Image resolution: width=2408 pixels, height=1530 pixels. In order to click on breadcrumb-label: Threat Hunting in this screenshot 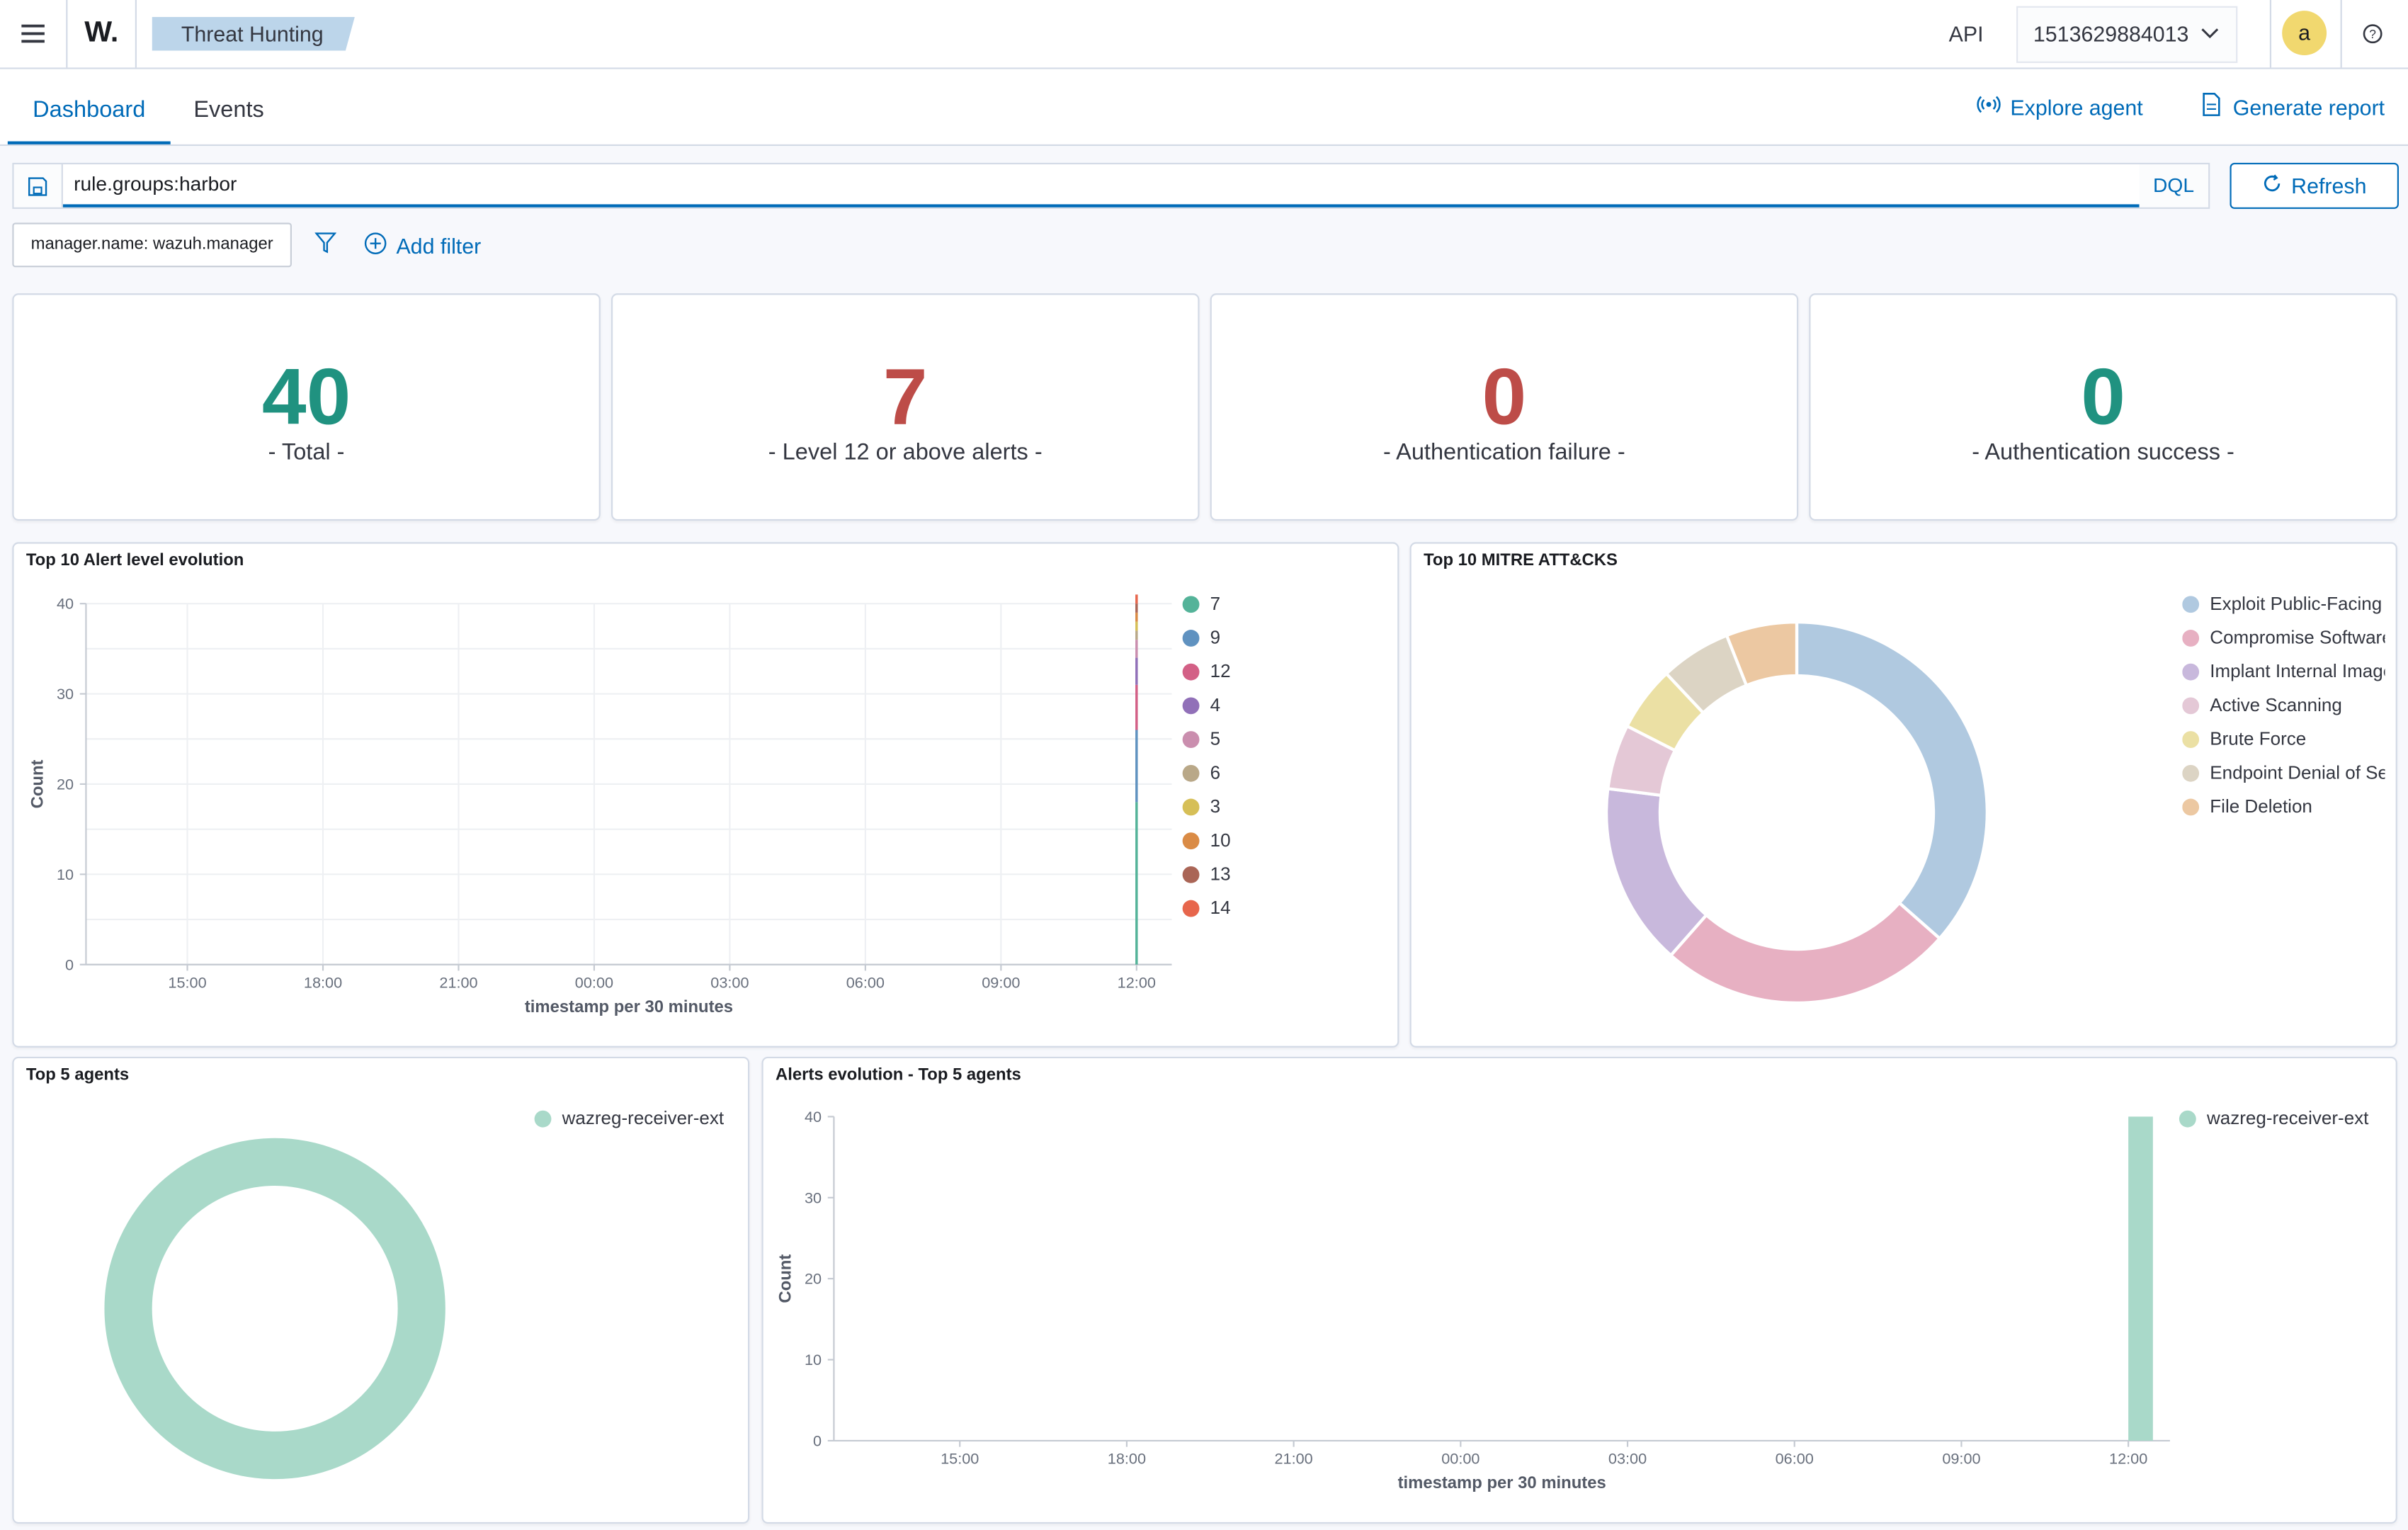, I will do `click(252, 34)`.